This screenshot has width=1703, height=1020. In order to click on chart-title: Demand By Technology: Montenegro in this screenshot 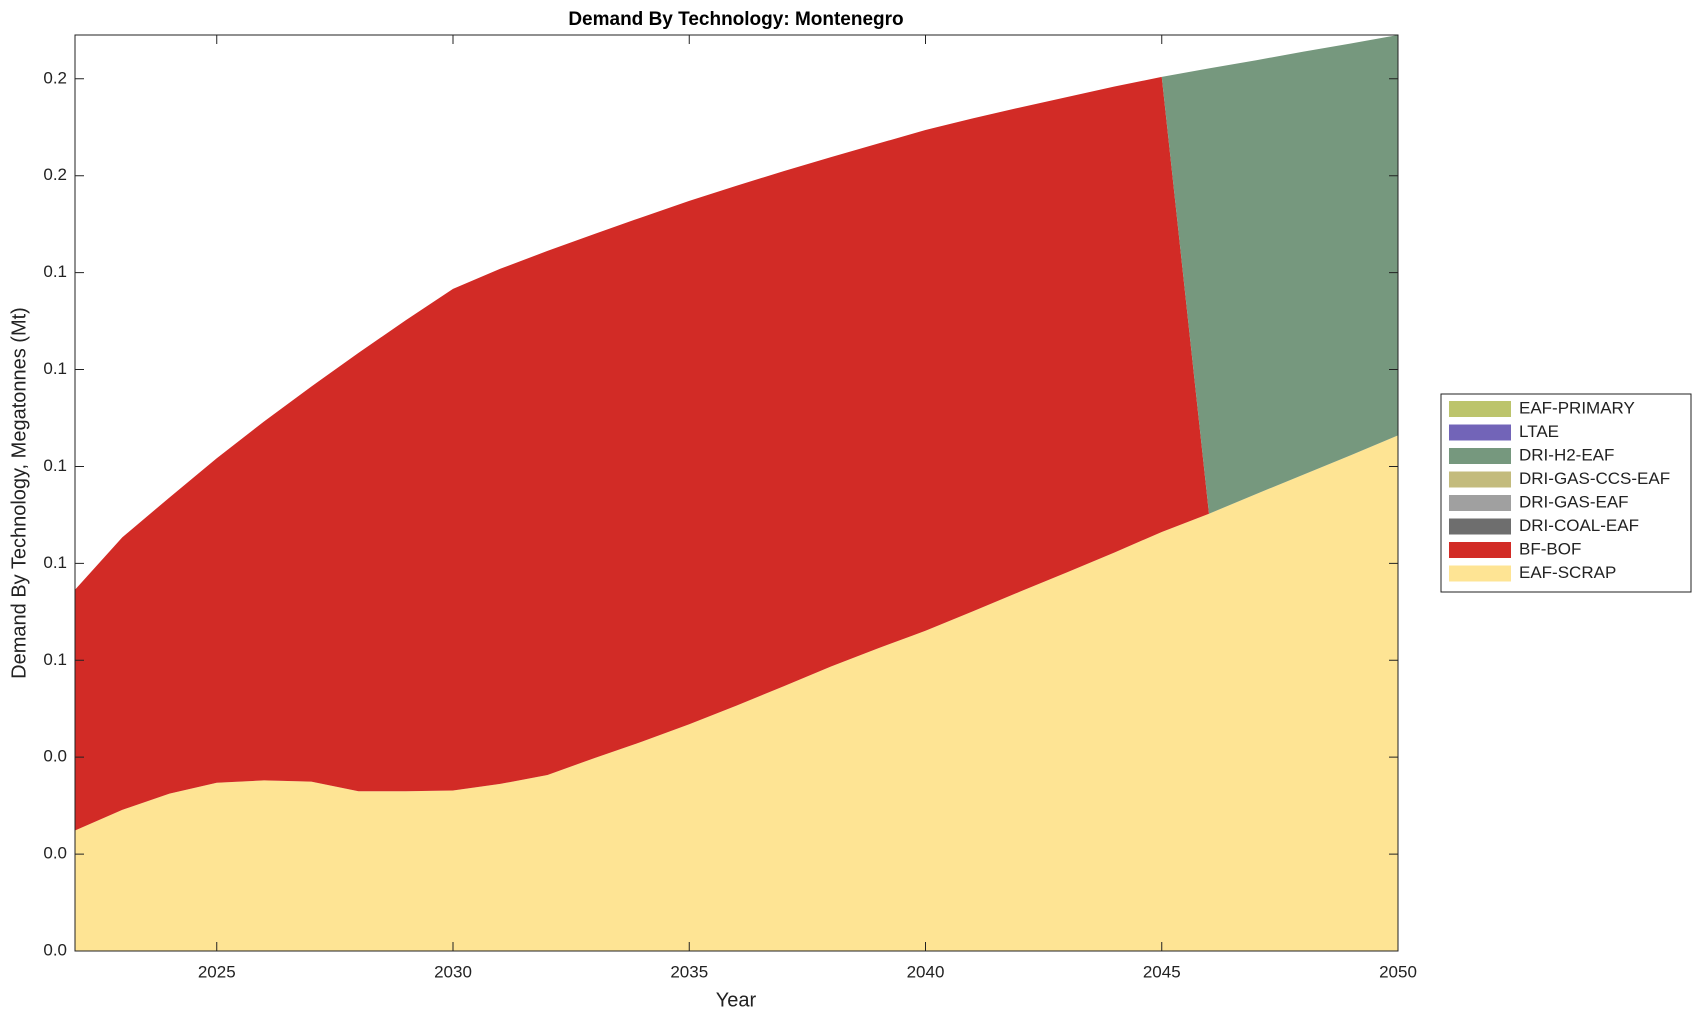, I will do `click(735, 19)`.